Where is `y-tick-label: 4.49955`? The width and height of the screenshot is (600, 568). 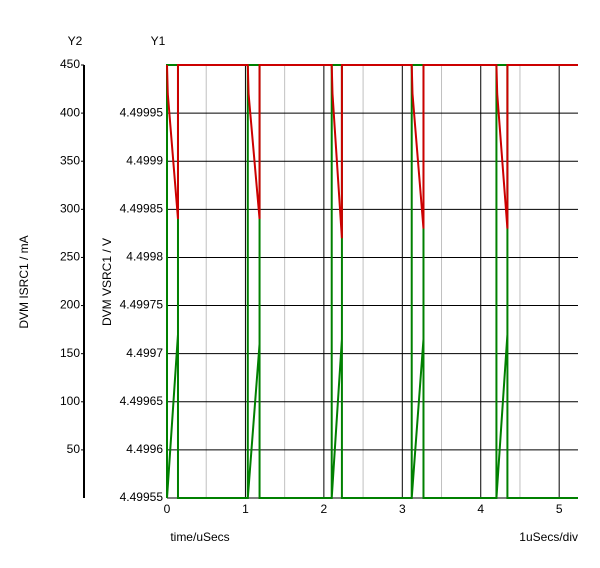 y-tick-label: 4.49955 is located at coordinates (142, 497).